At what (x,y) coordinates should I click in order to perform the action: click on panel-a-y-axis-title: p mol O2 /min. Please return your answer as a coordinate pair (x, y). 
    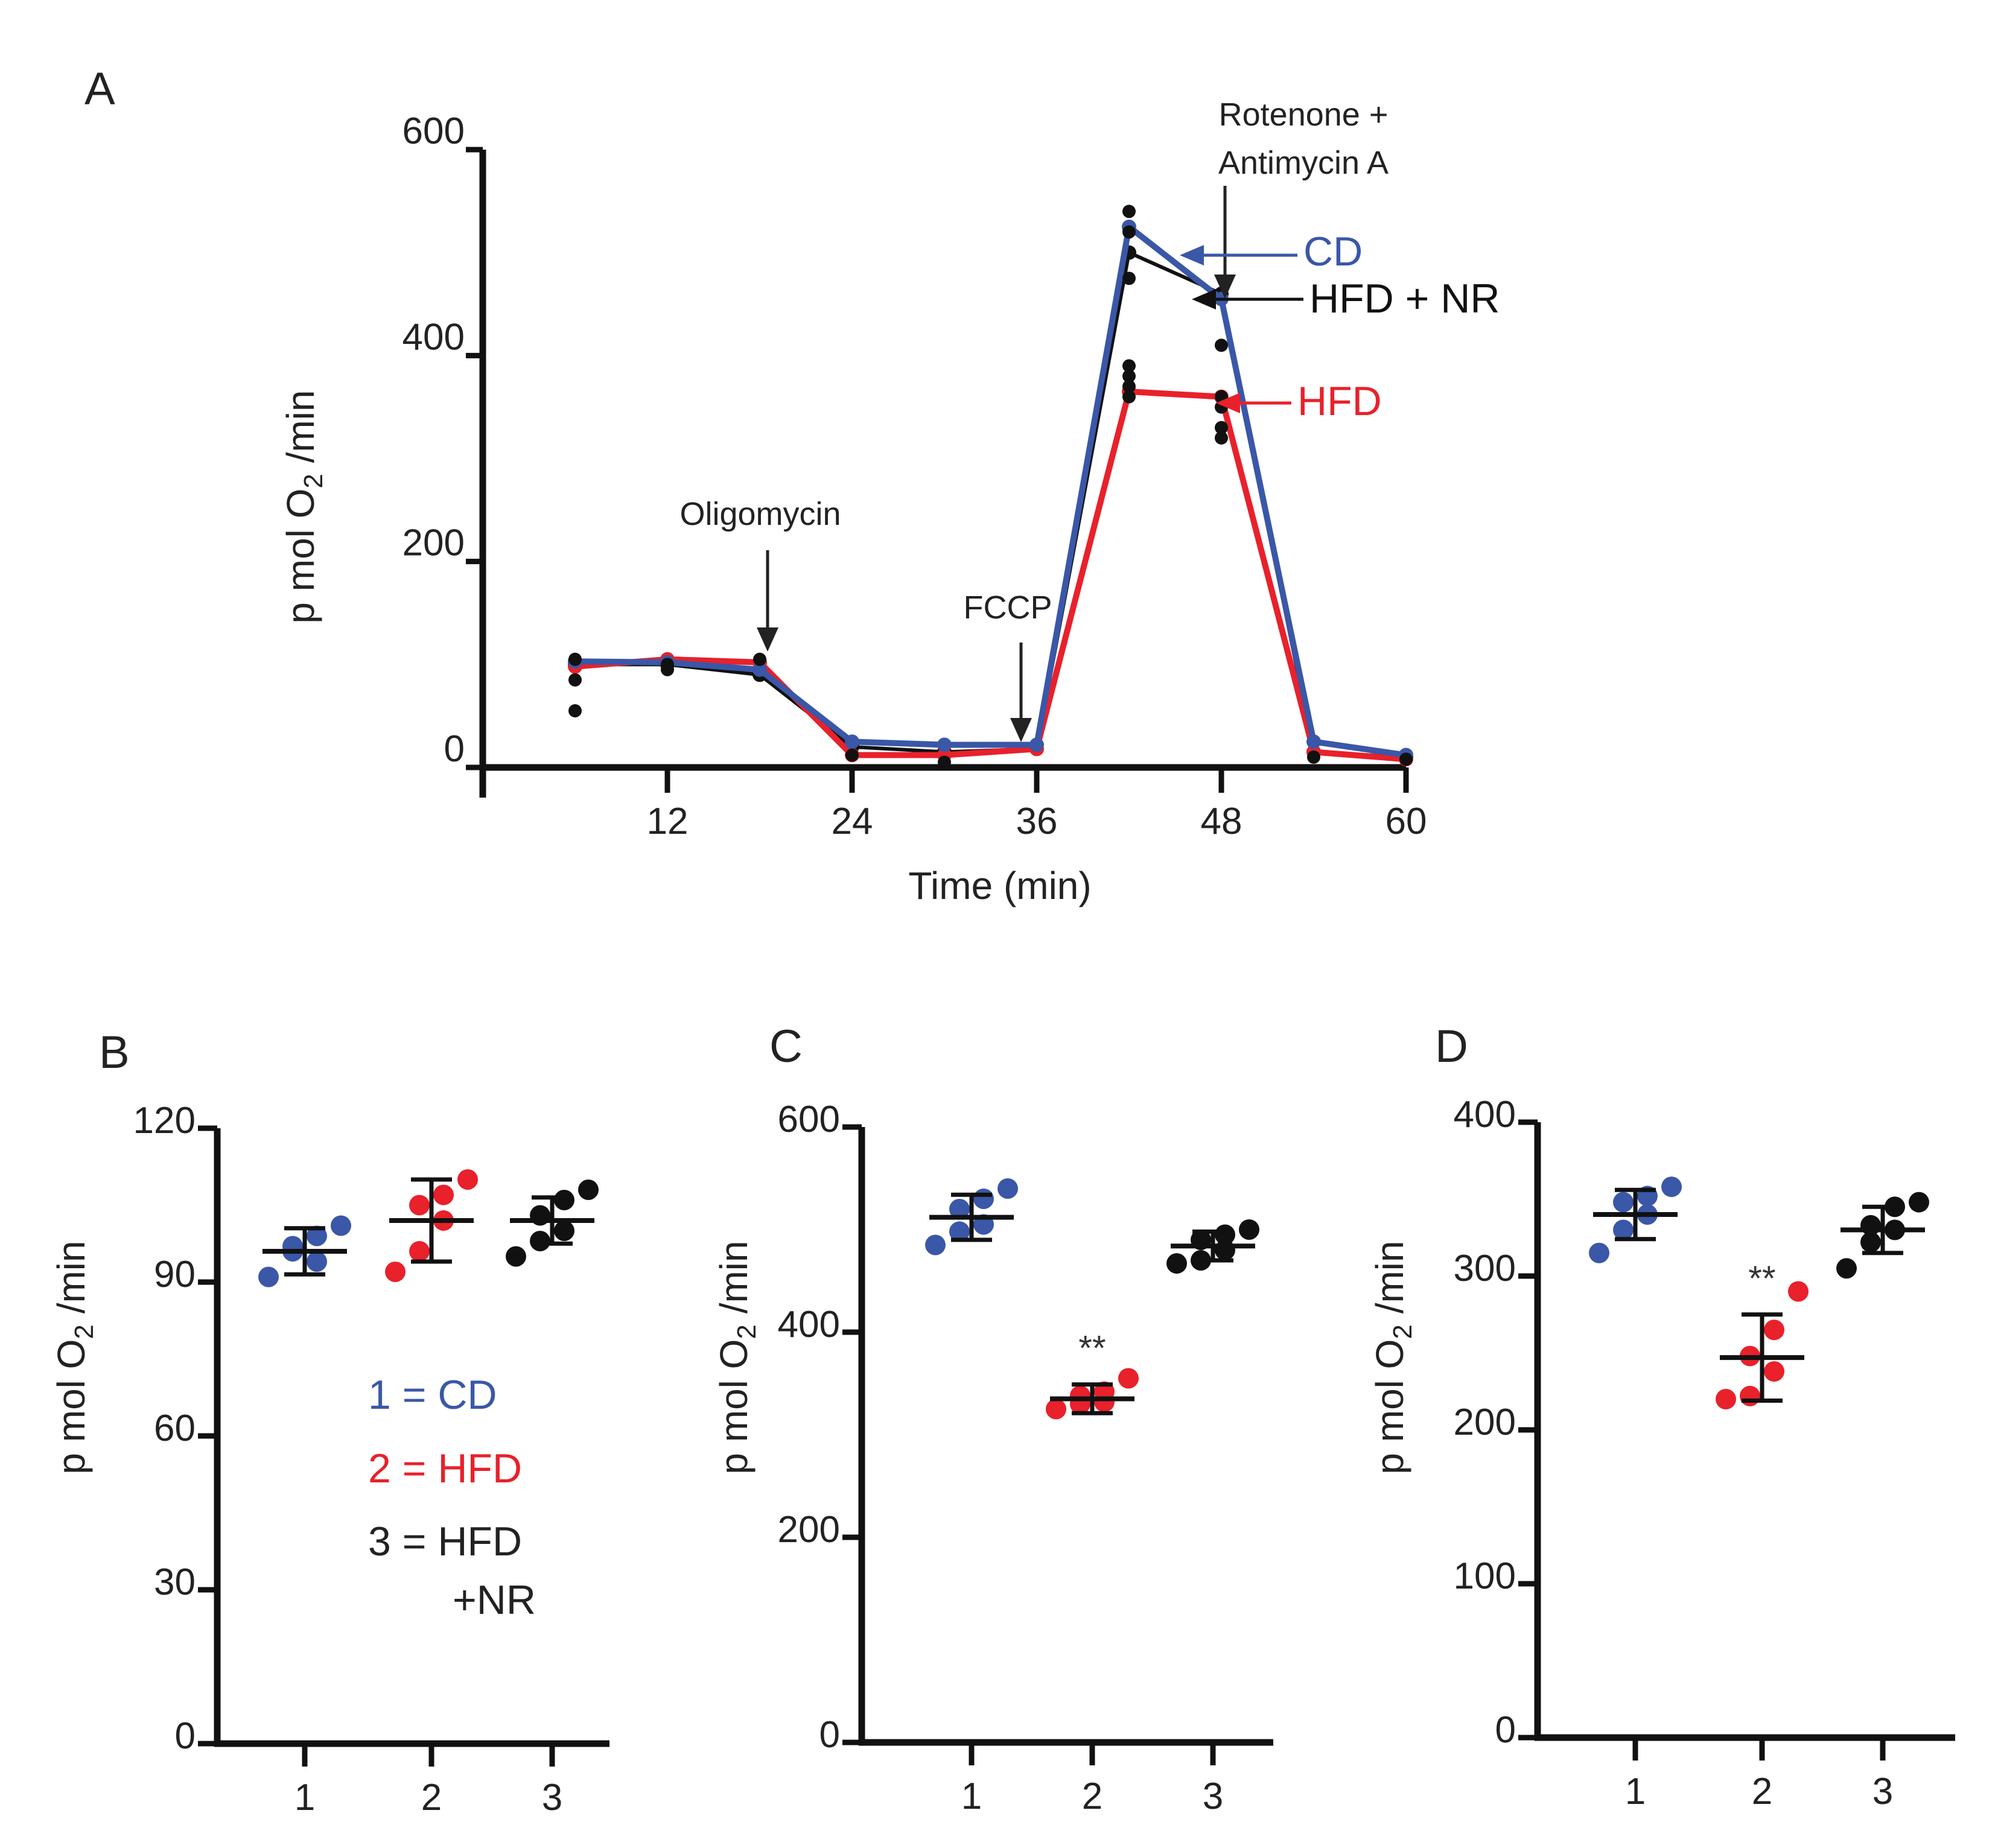
    Looking at the image, I should click on (303, 506).